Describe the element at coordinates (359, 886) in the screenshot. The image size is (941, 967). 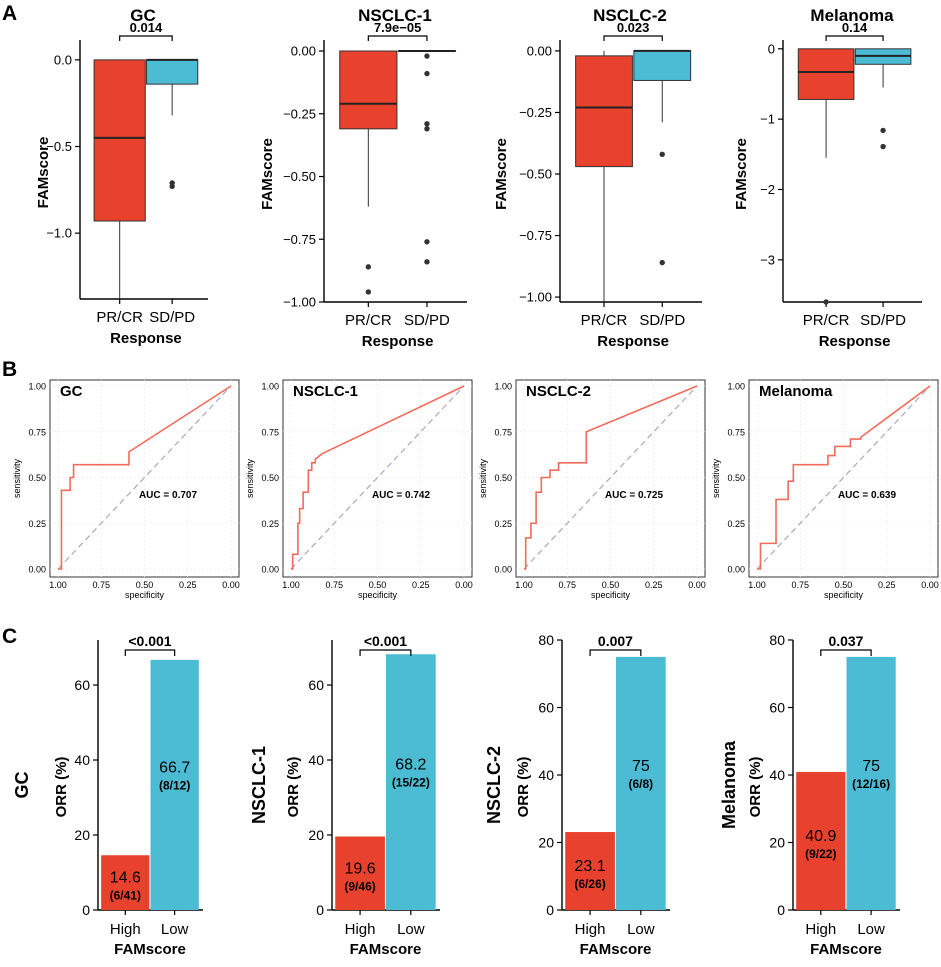
I see `bar-count-label: (9/46)` at that location.